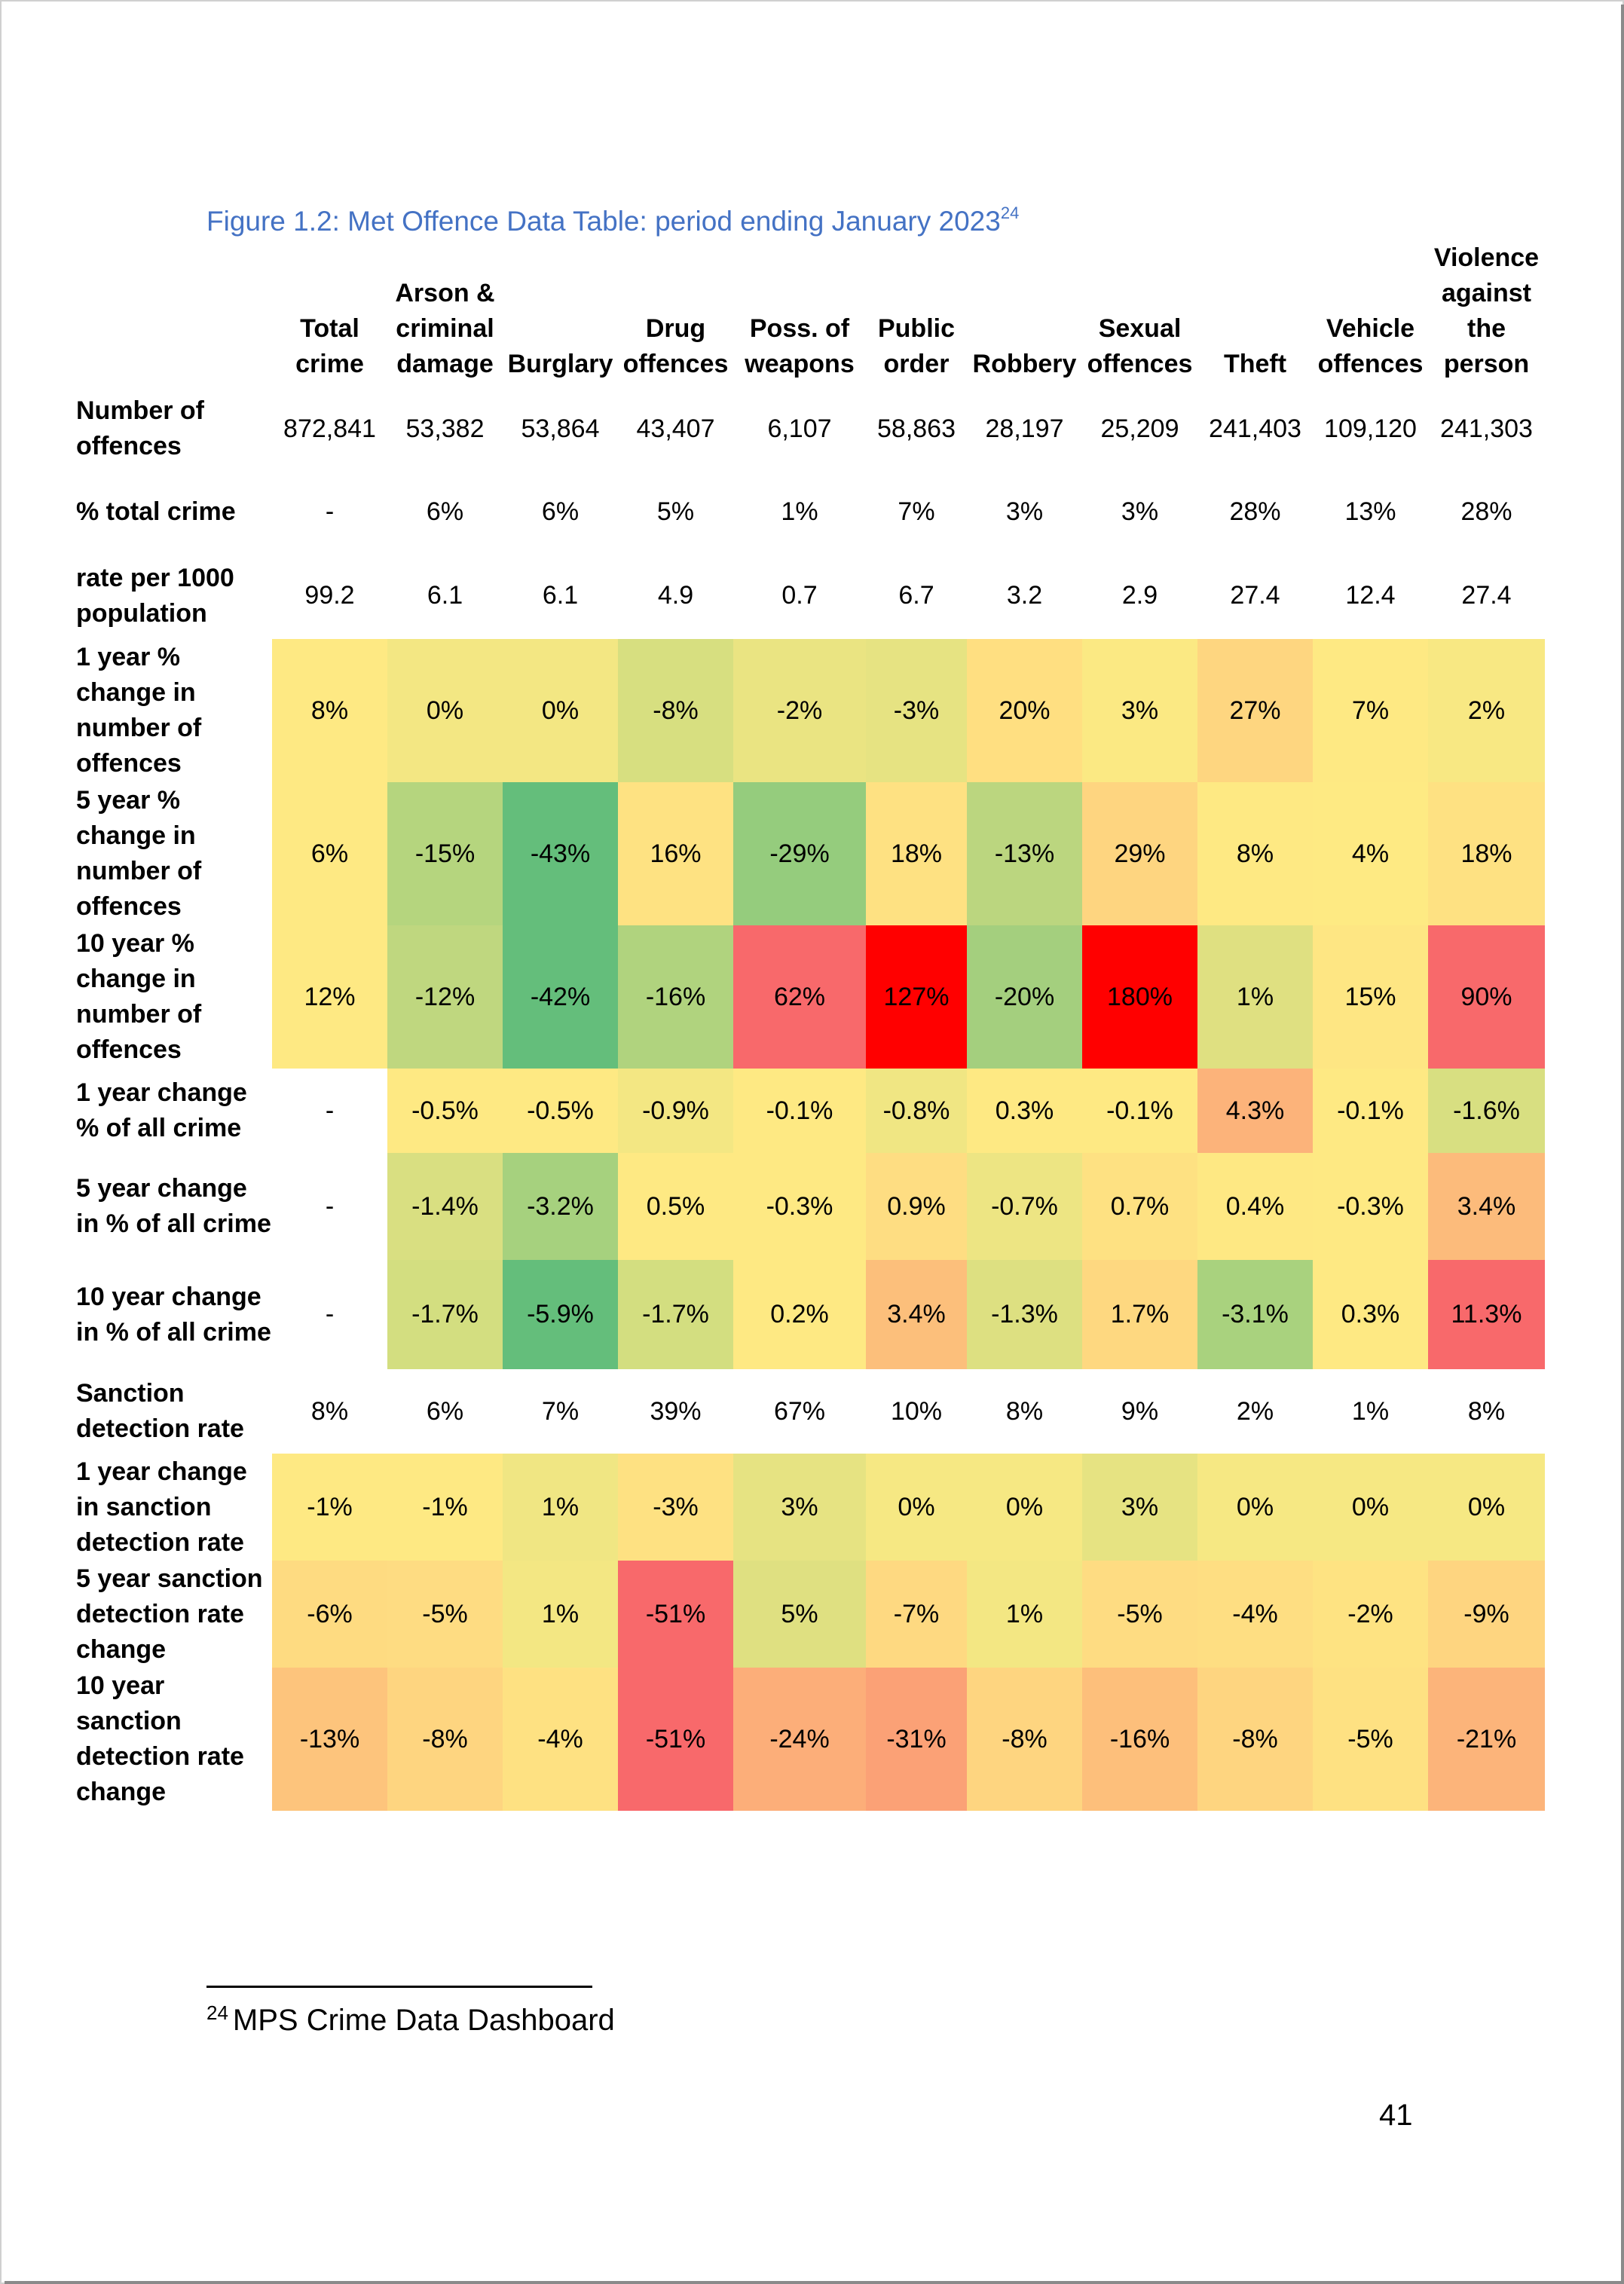  I want to click on table-cell: -15%, so click(445, 853).